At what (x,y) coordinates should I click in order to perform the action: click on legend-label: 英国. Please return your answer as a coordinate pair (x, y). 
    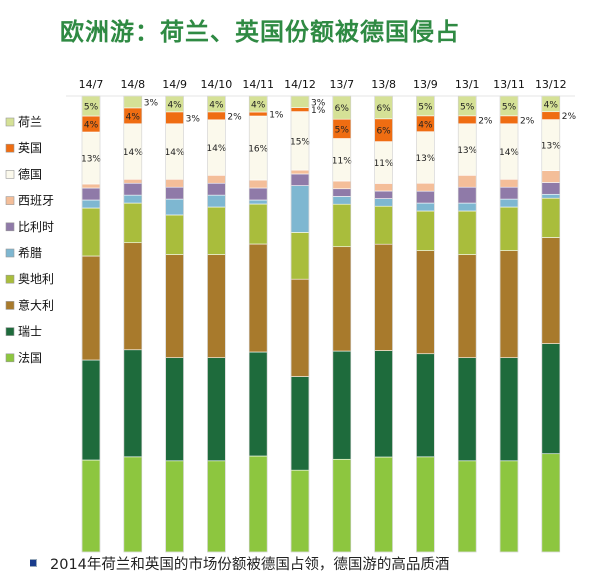
    Looking at the image, I should click on (30, 148).